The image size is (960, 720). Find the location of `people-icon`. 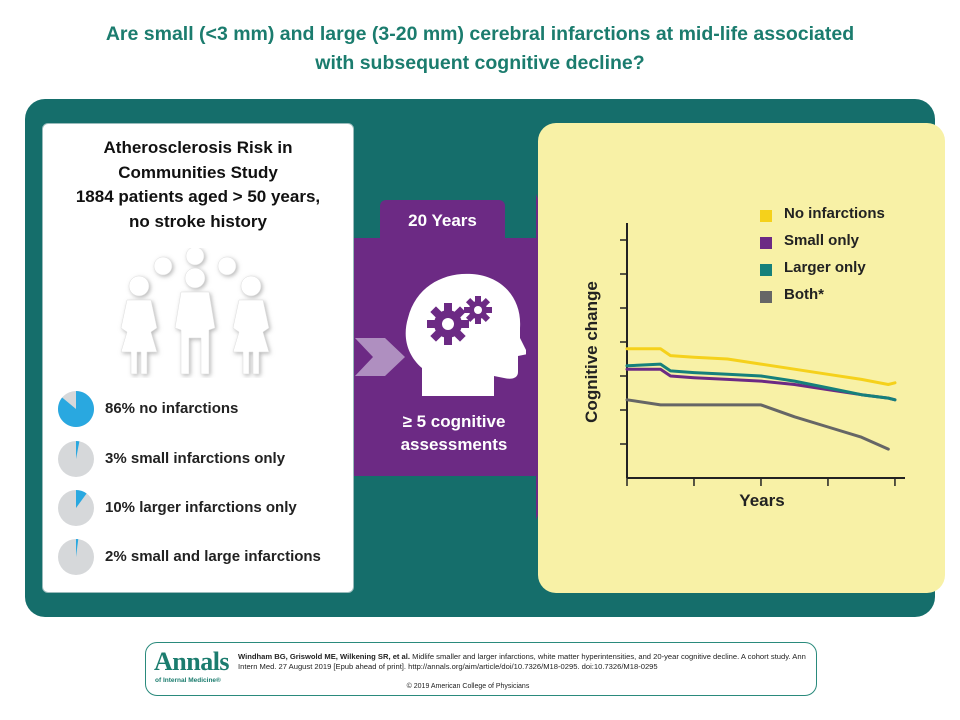

people-icon is located at coordinates (195, 311).